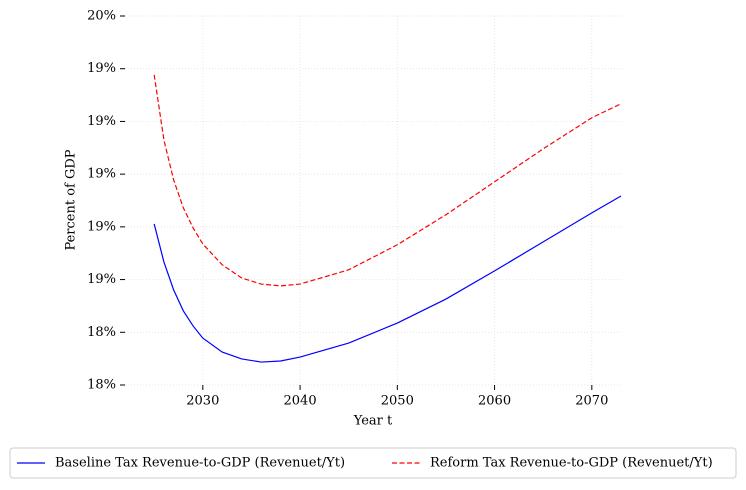 This screenshot has height=490, width=746. I want to click on y-tick-label: 20%, so click(101, 16).